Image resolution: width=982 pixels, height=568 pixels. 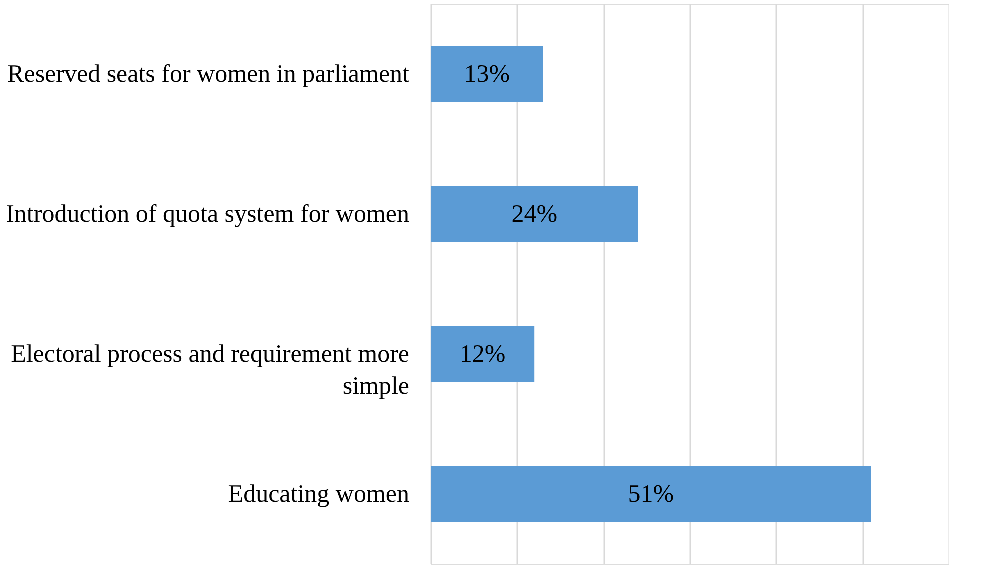 What do you see at coordinates (209, 74) in the screenshot?
I see `y-tick-label: Reserved seats for women in parliament` at bounding box center [209, 74].